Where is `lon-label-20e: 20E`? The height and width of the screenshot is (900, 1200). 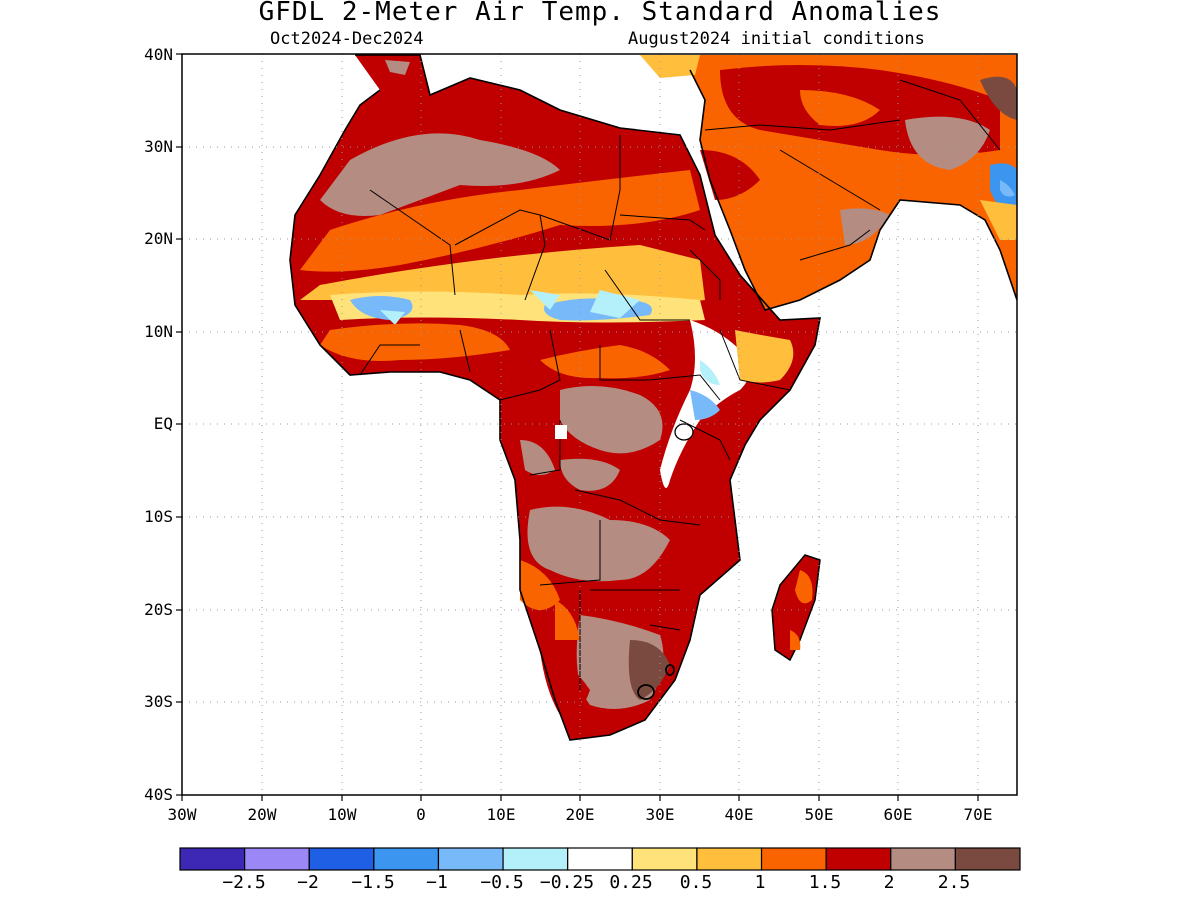
lon-label-20e: 20E is located at coordinates (580, 814).